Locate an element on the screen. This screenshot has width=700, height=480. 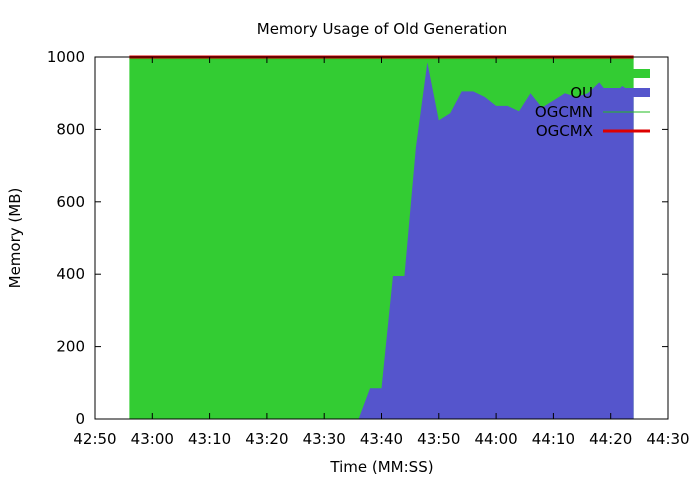
y-tick-label: 800 is located at coordinates (70, 129).